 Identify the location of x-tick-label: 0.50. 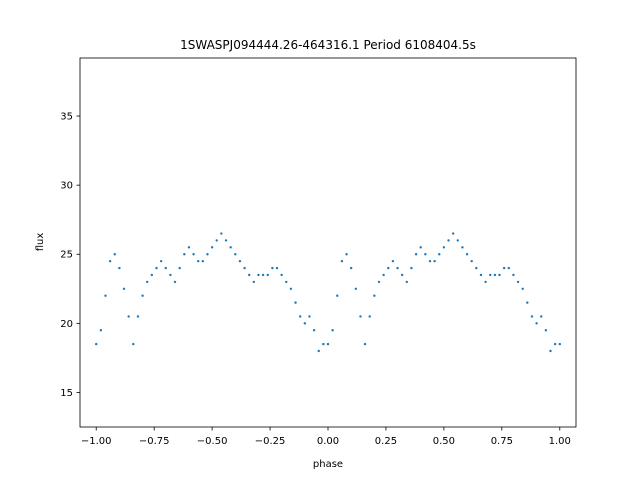
(444, 441).